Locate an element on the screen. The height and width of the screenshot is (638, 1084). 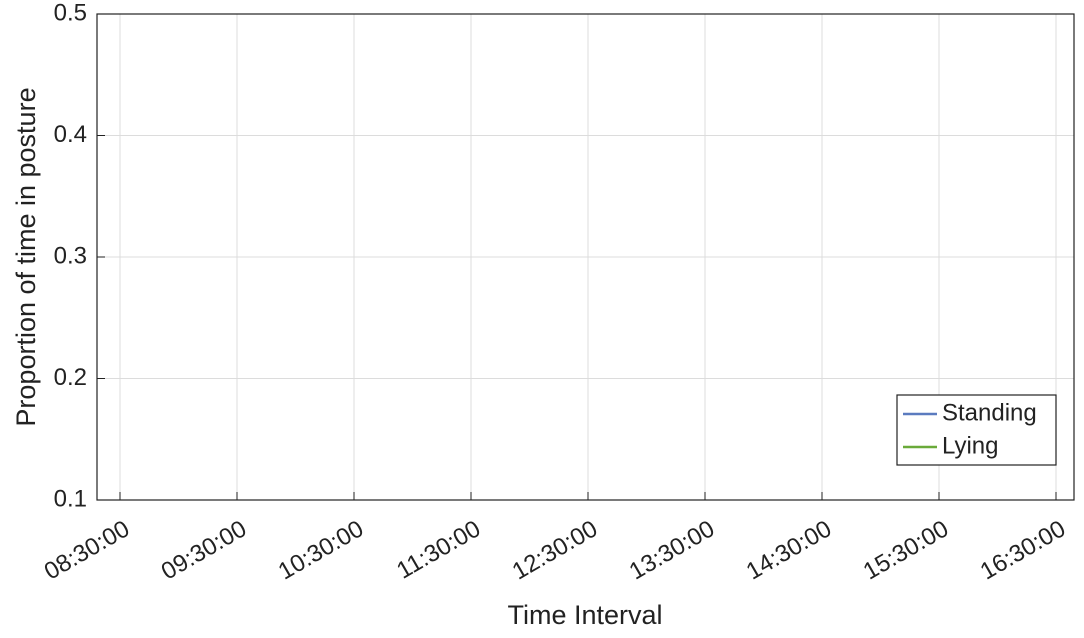
legend-box is located at coordinates (976, 430).